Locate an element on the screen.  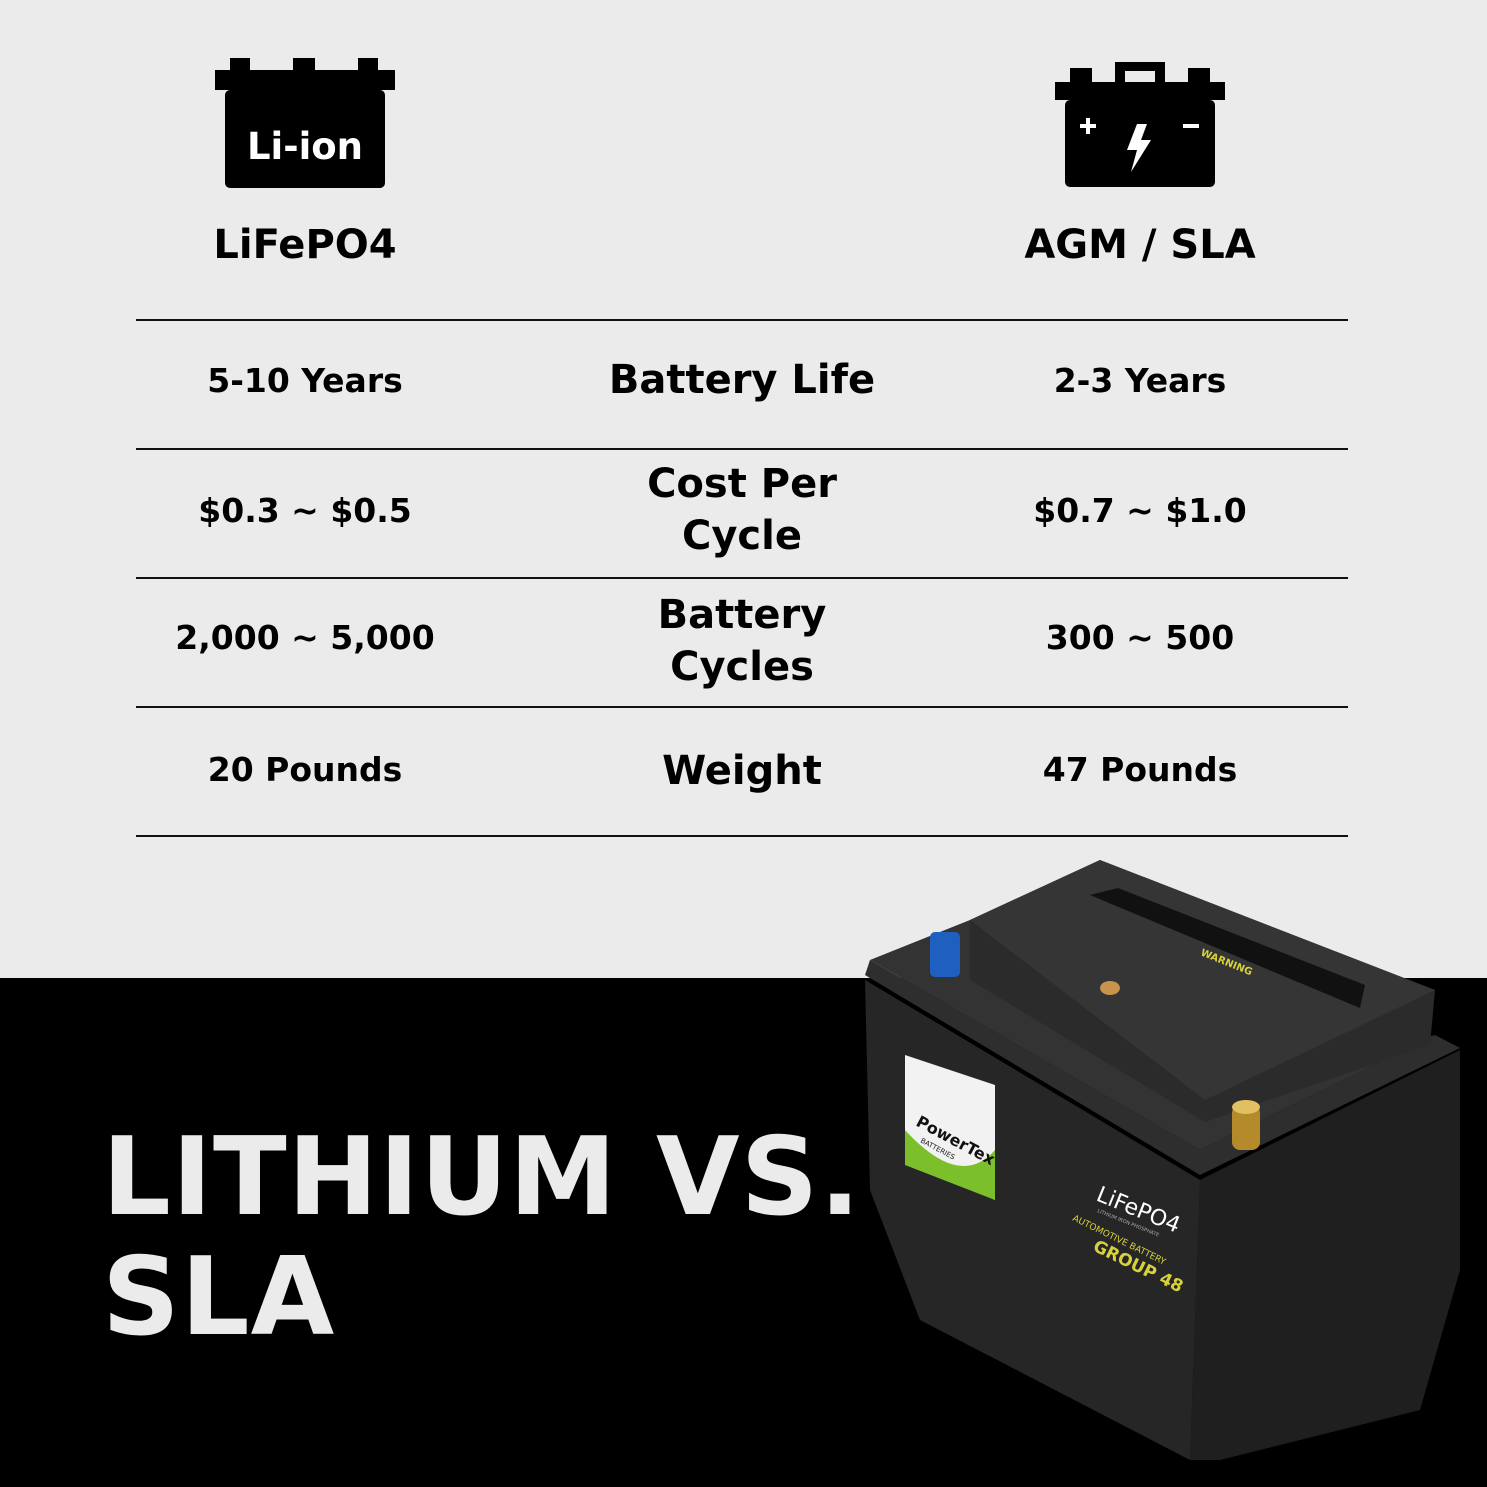
sla-battery-life: 2-3 Years is located at coordinates (1140, 380).